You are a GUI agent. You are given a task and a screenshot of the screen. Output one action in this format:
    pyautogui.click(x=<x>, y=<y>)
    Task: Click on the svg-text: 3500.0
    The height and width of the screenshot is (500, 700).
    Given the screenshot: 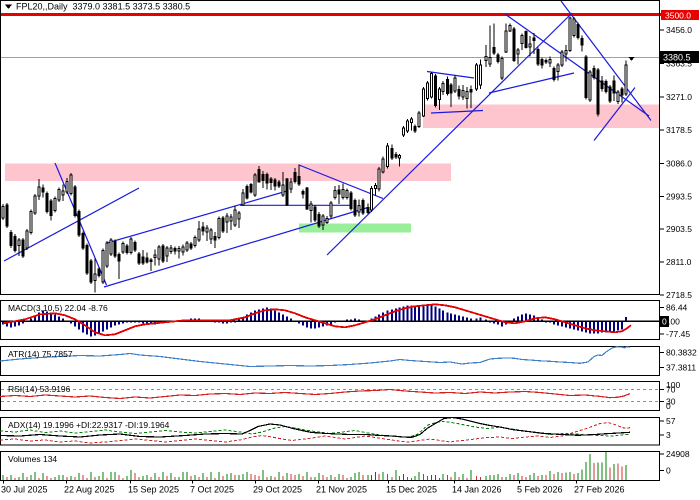 What is the action you would take?
    pyautogui.click(x=678, y=16)
    